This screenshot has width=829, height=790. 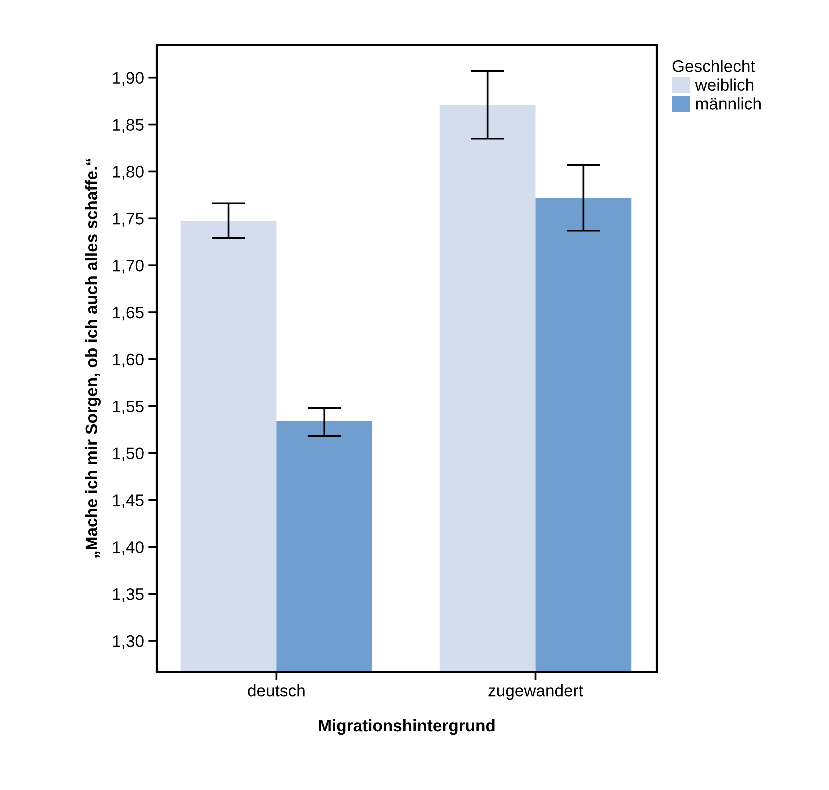 What do you see at coordinates (128, 455) in the screenshot?
I see `y-tick-label: 1,50` at bounding box center [128, 455].